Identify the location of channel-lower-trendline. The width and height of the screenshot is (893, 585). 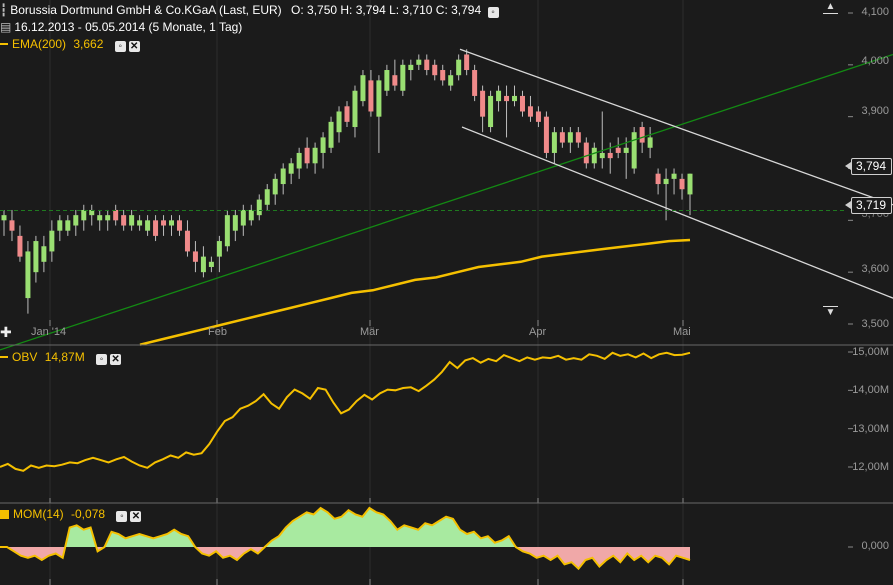
(677, 212).